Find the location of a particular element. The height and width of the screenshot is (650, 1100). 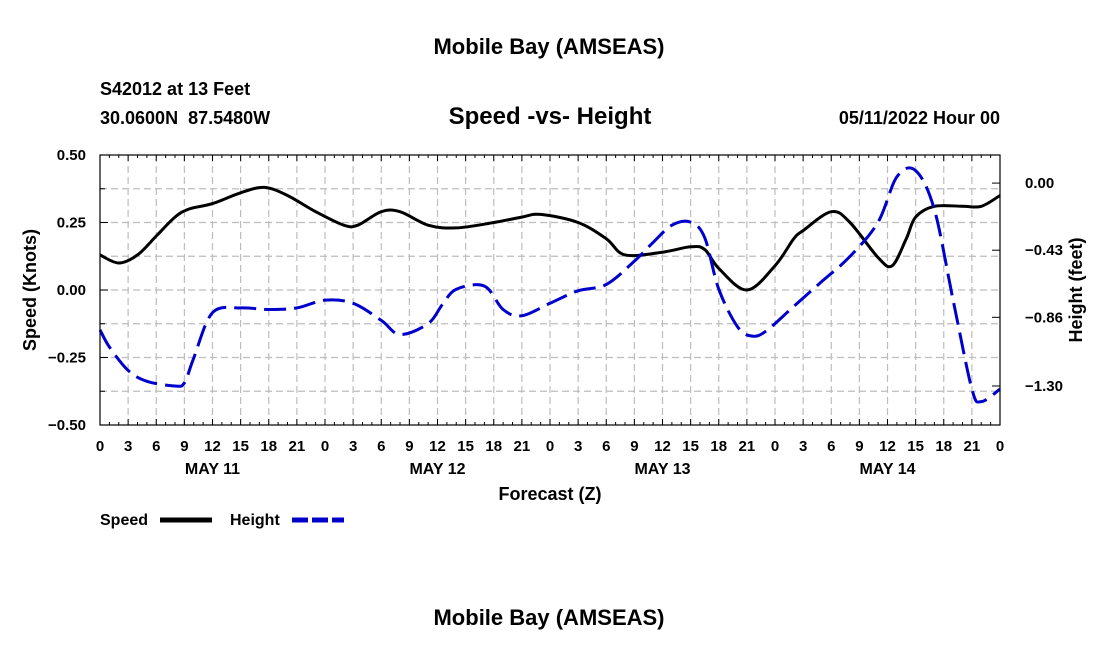

legend: Speed Height is located at coordinates (222, 520).